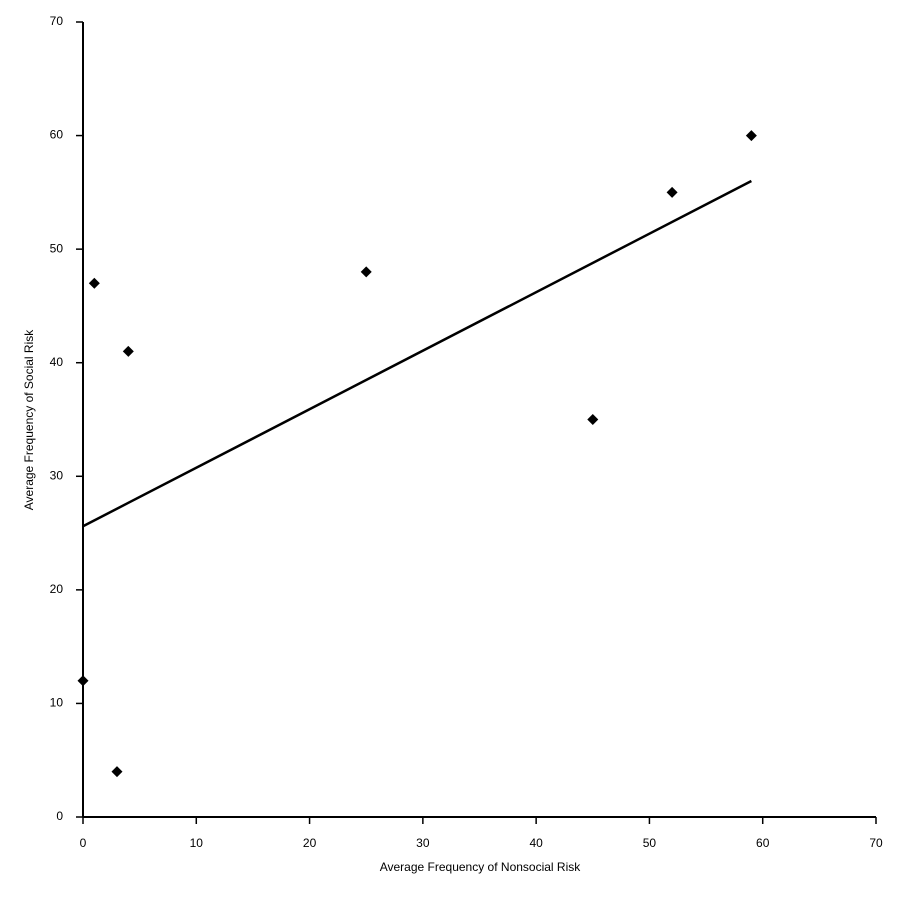 The height and width of the screenshot is (900, 900). I want to click on y-tick-label: 60, so click(57, 135).